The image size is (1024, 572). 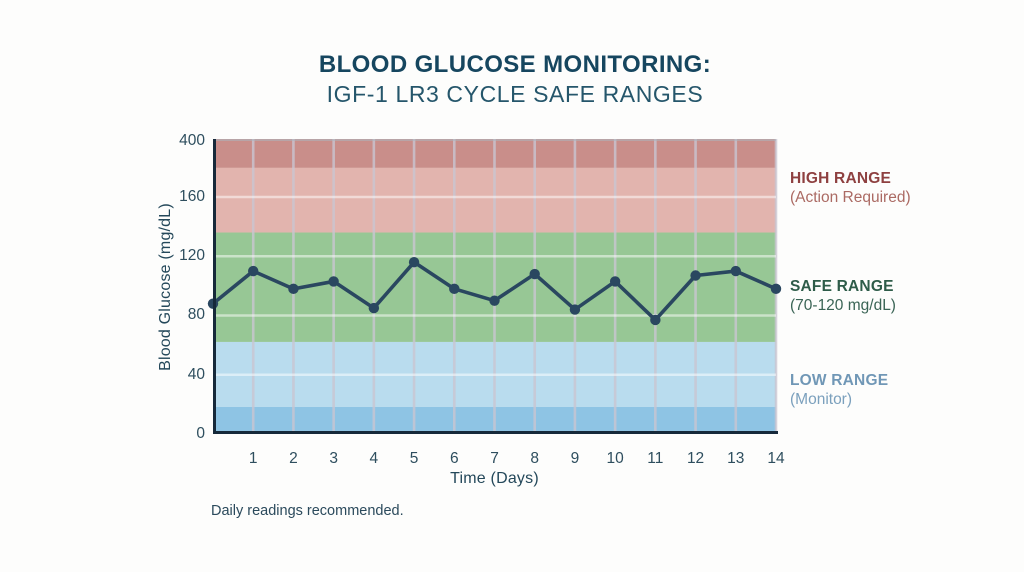 I want to click on title-line-1: BLOOD GLUCOSE MONITORING:, so click(x=515, y=64).